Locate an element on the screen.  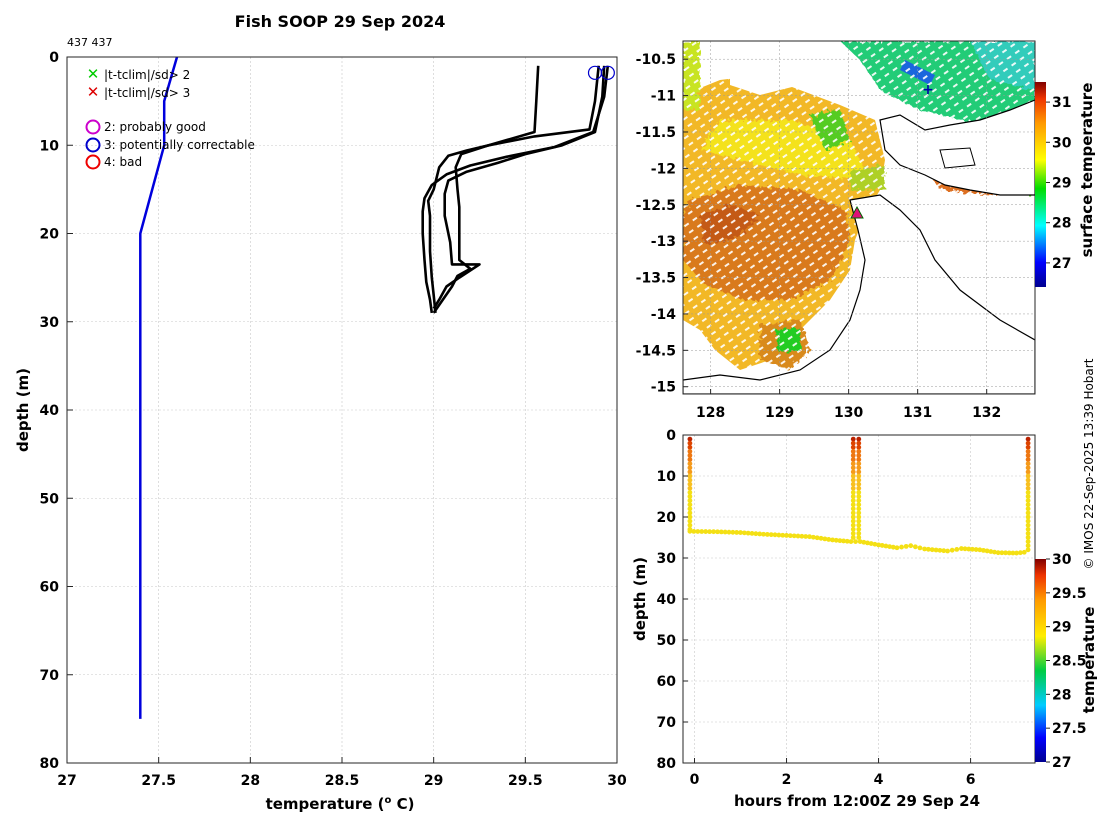
land-kimberley-coast is located at coordinates (859, 294).